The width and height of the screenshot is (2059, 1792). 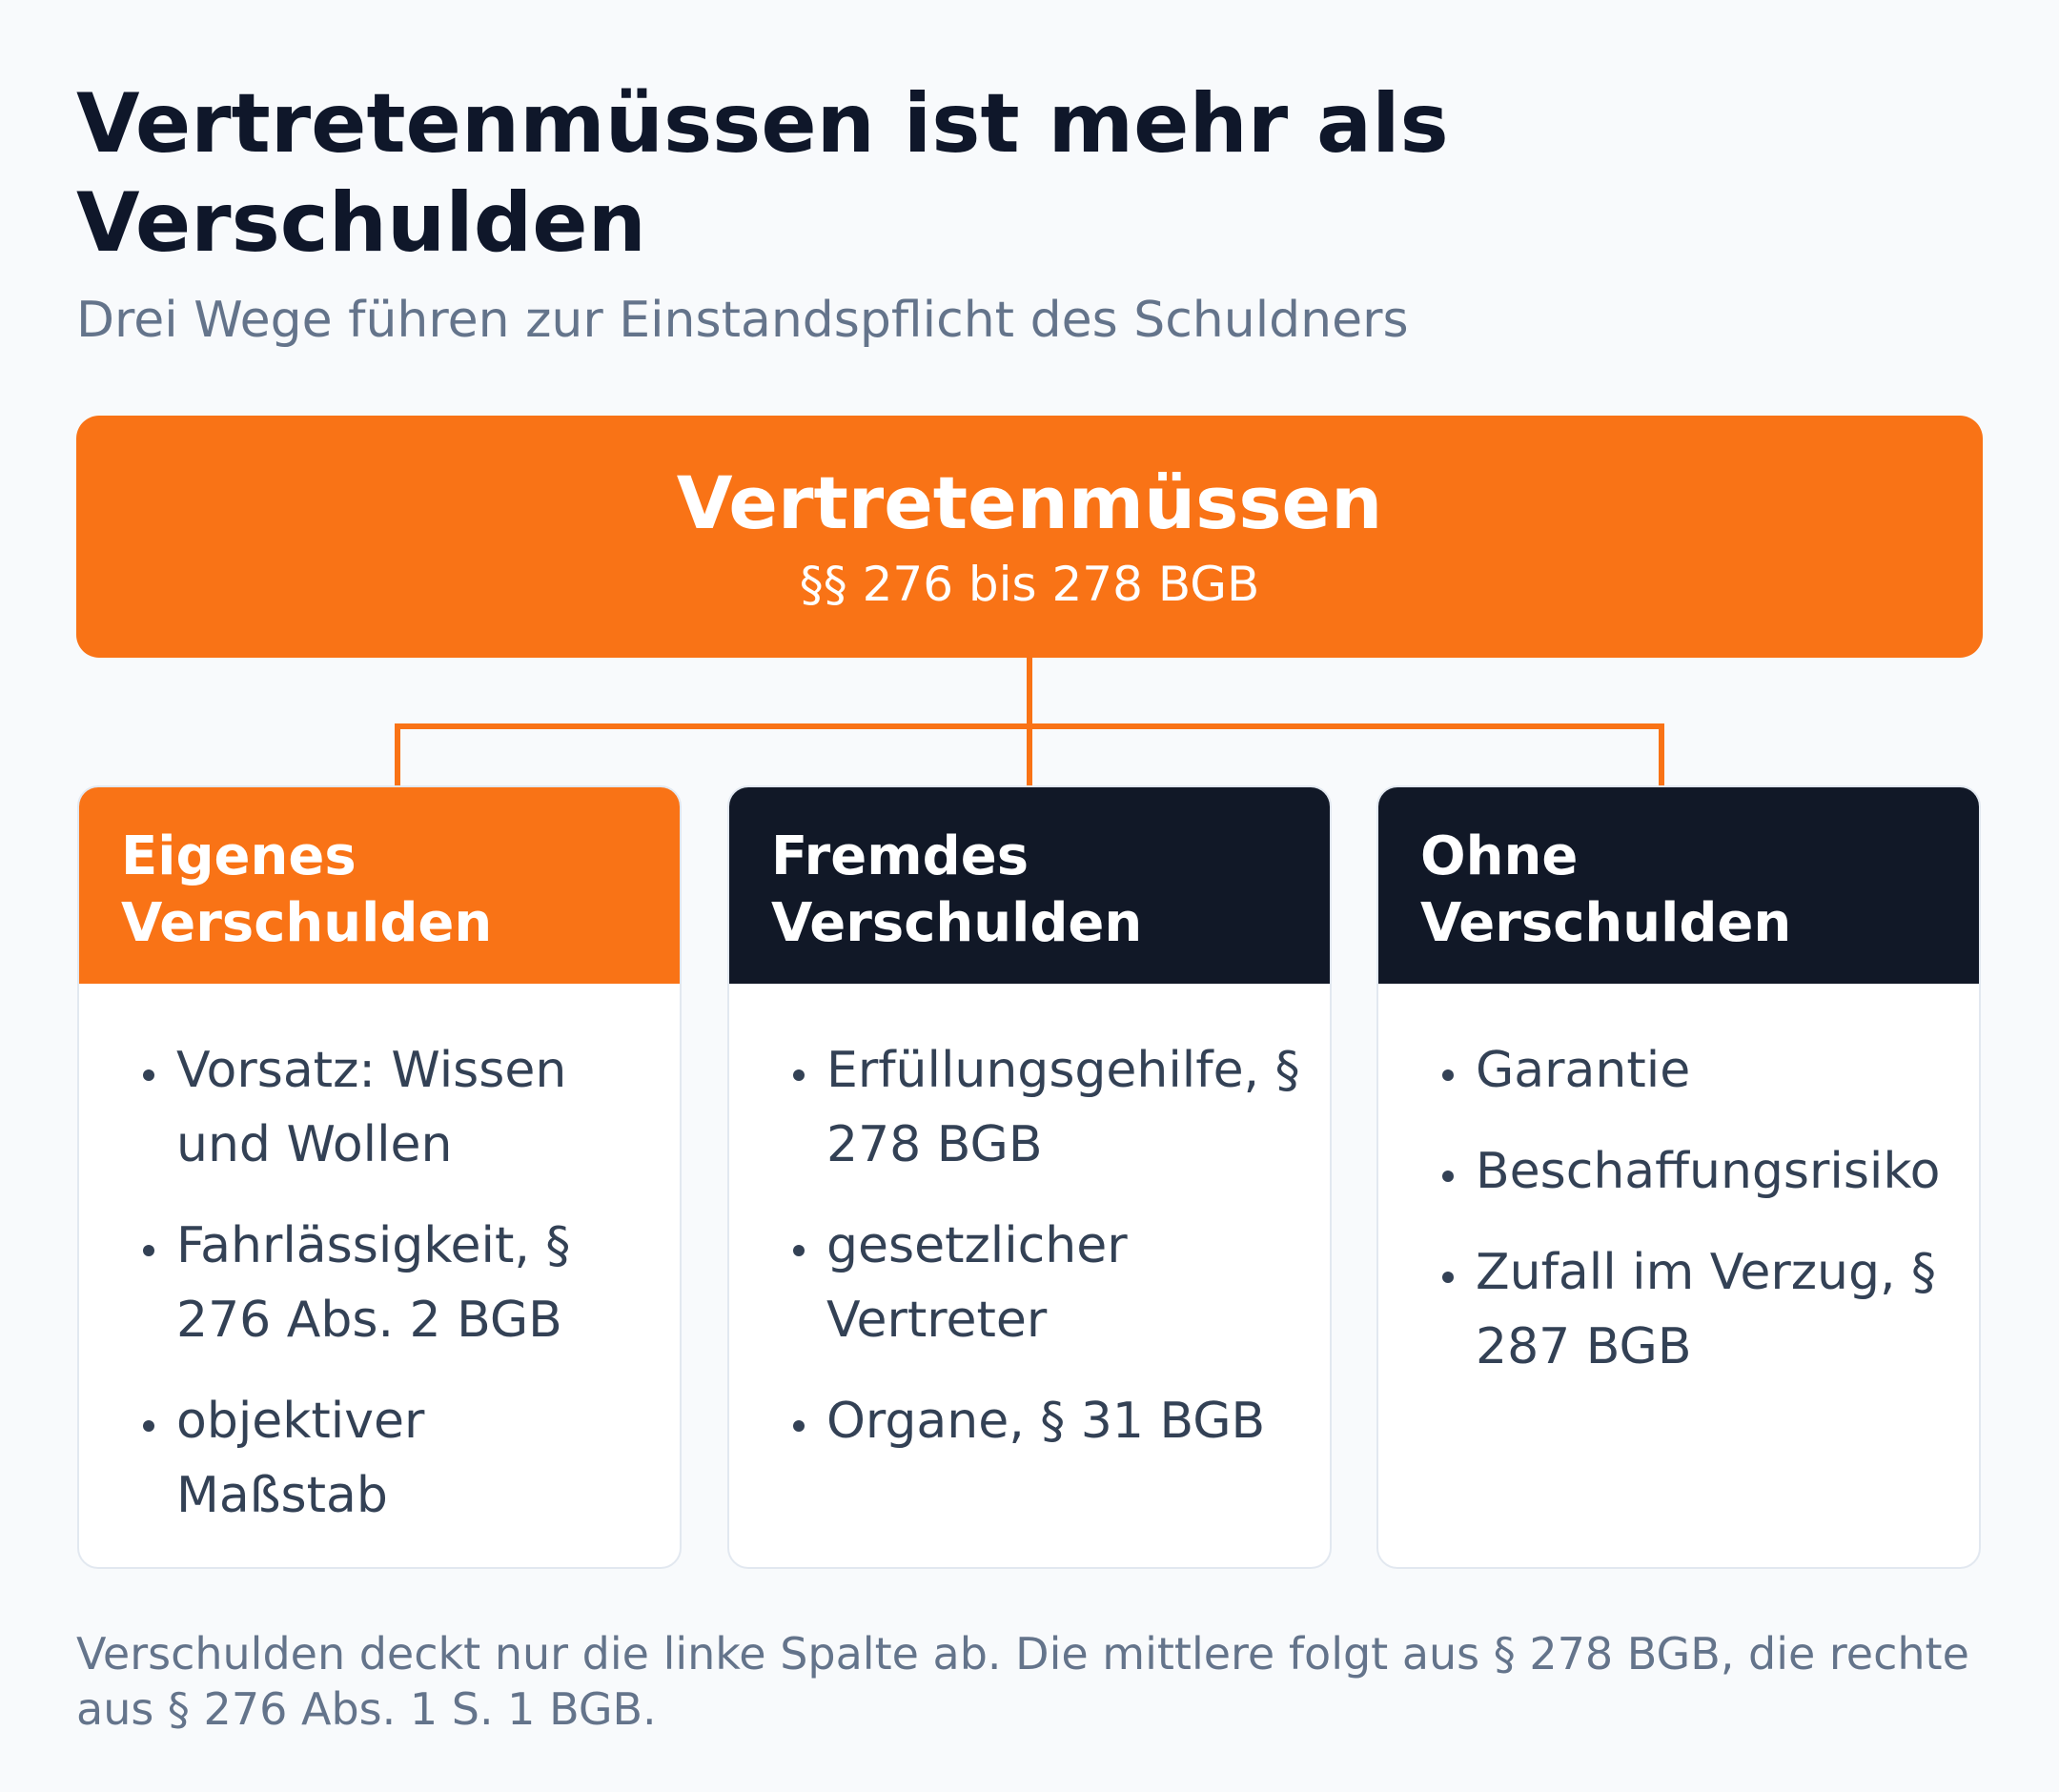 What do you see at coordinates (762, 173) in the screenshot?
I see `page-title: Vertretenmüssen ist mehr als Verschulden` at bounding box center [762, 173].